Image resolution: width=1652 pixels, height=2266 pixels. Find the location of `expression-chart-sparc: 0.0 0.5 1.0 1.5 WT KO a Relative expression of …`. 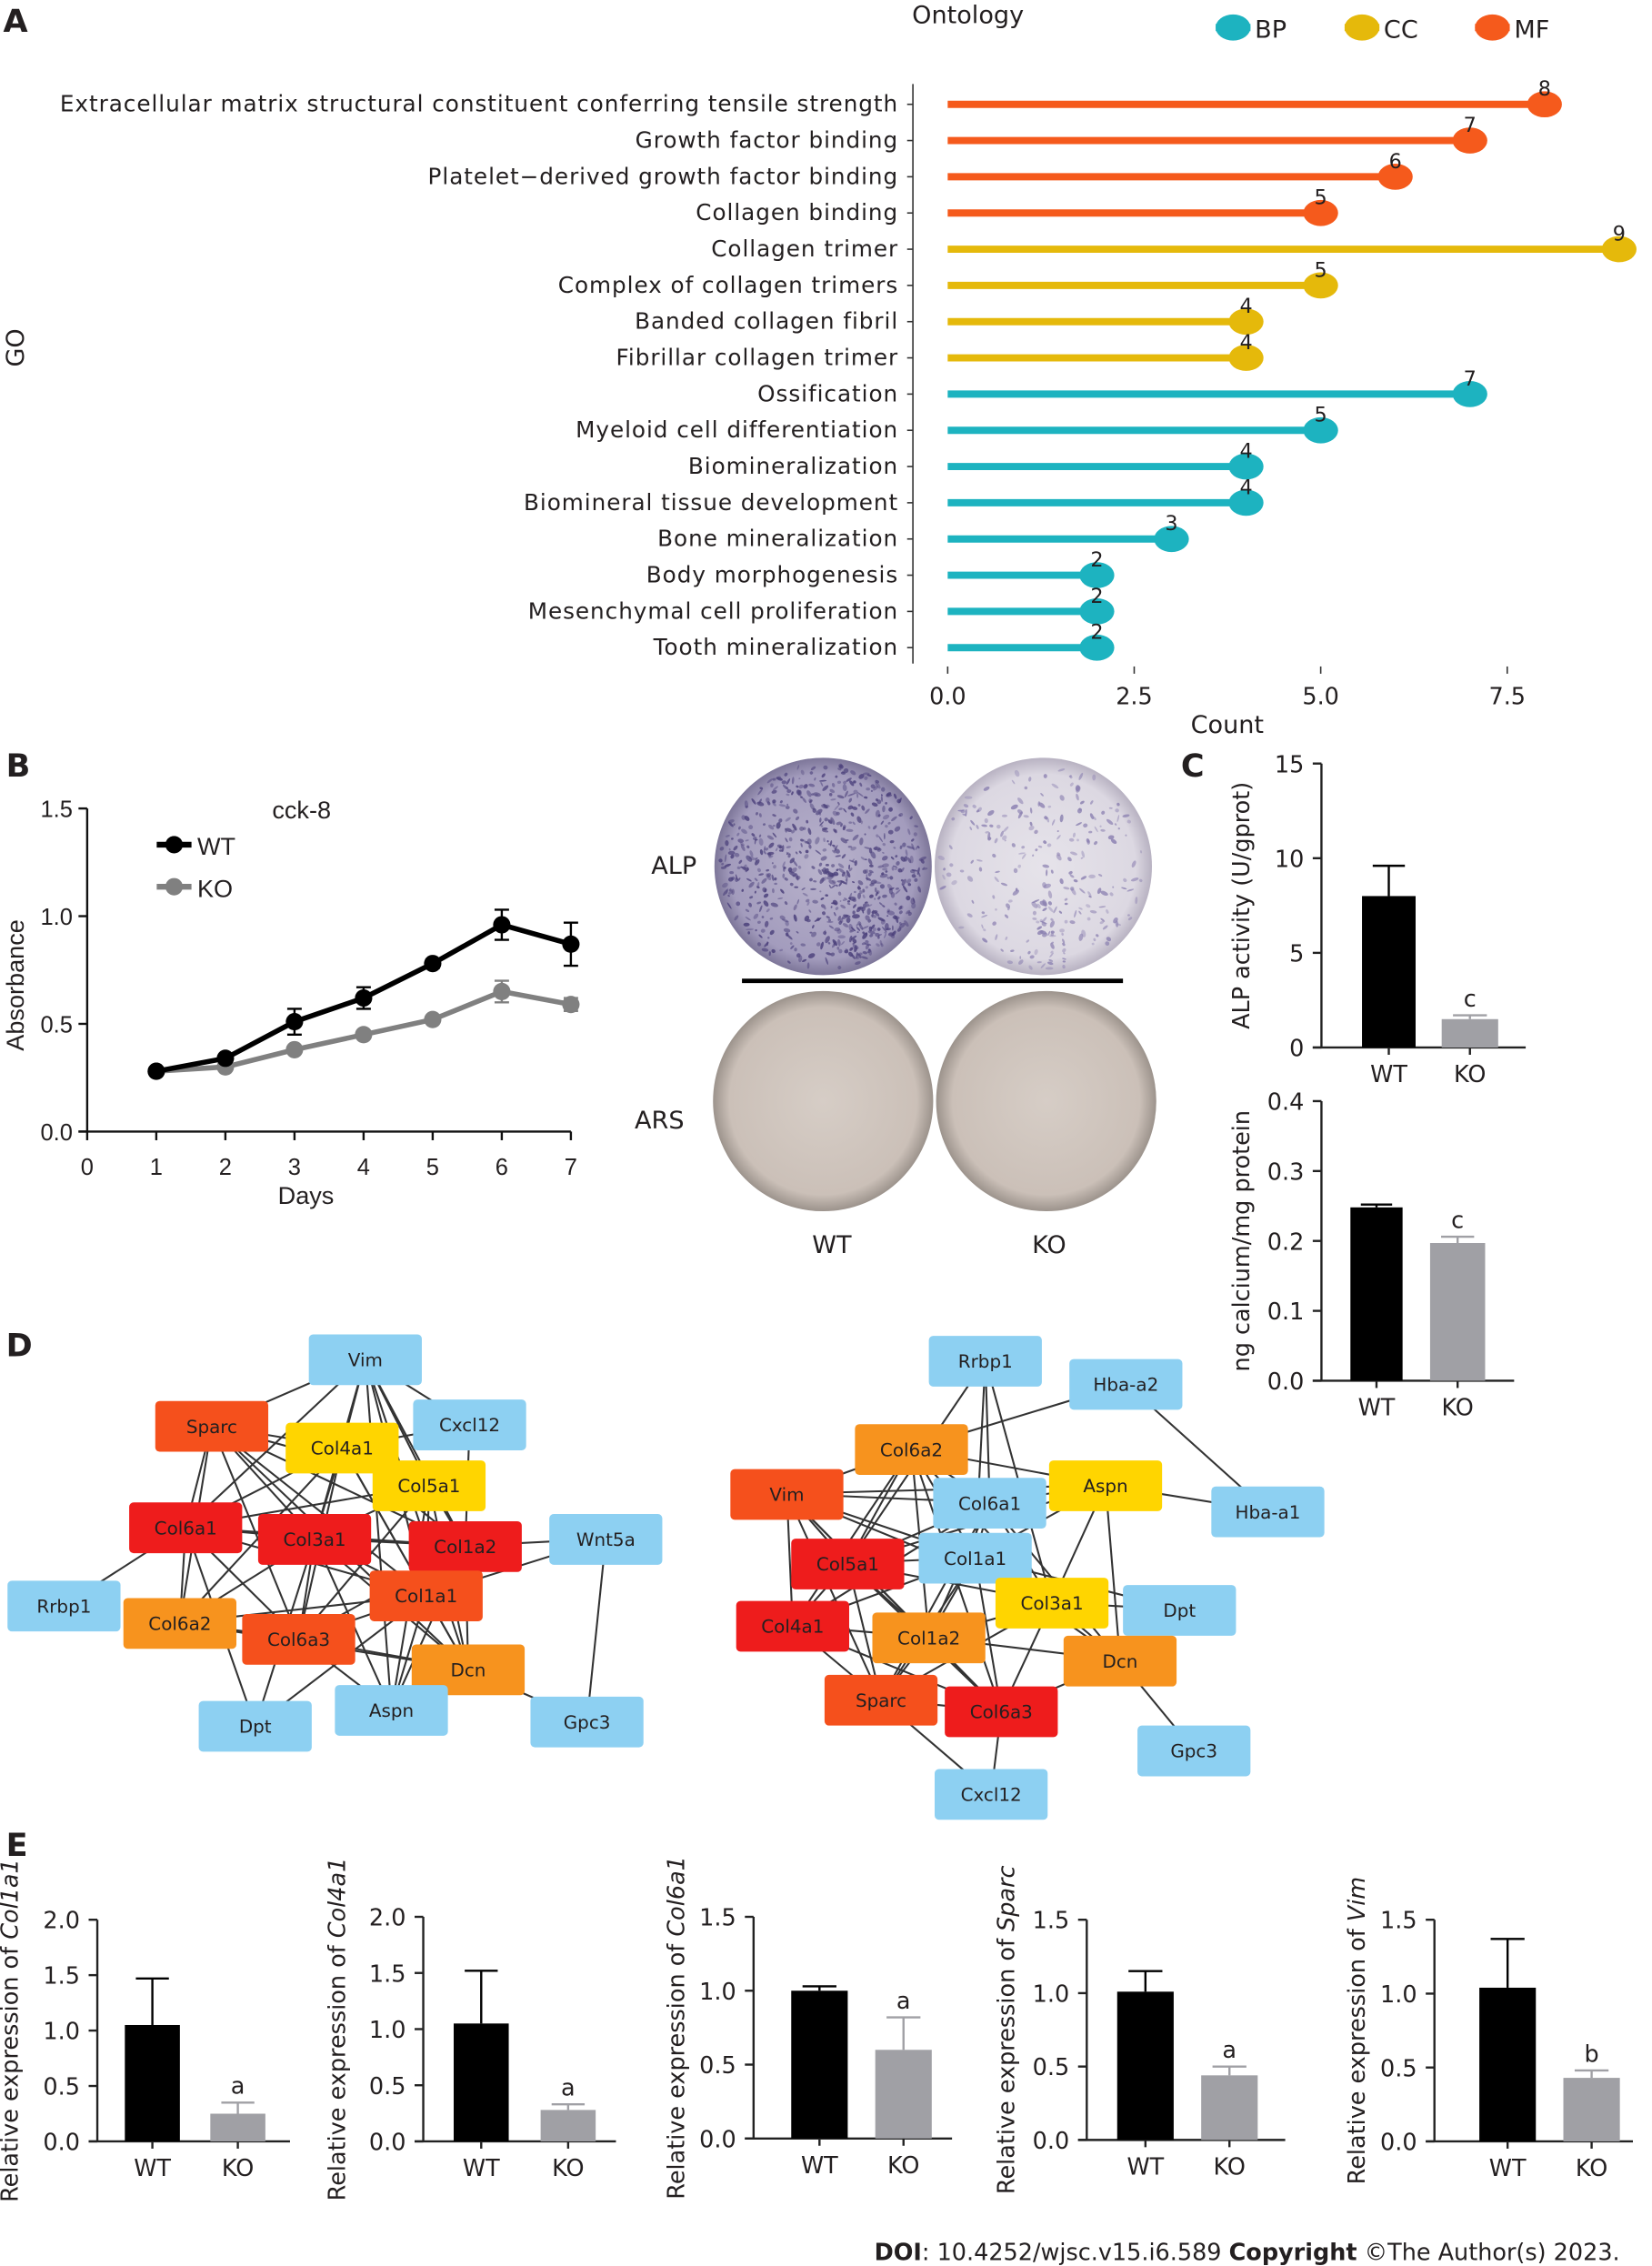

expression-chart-sparc: 0.0 0.5 1.0 1.5 WT KO a Relative expression of … is located at coordinates (1140, 2029).